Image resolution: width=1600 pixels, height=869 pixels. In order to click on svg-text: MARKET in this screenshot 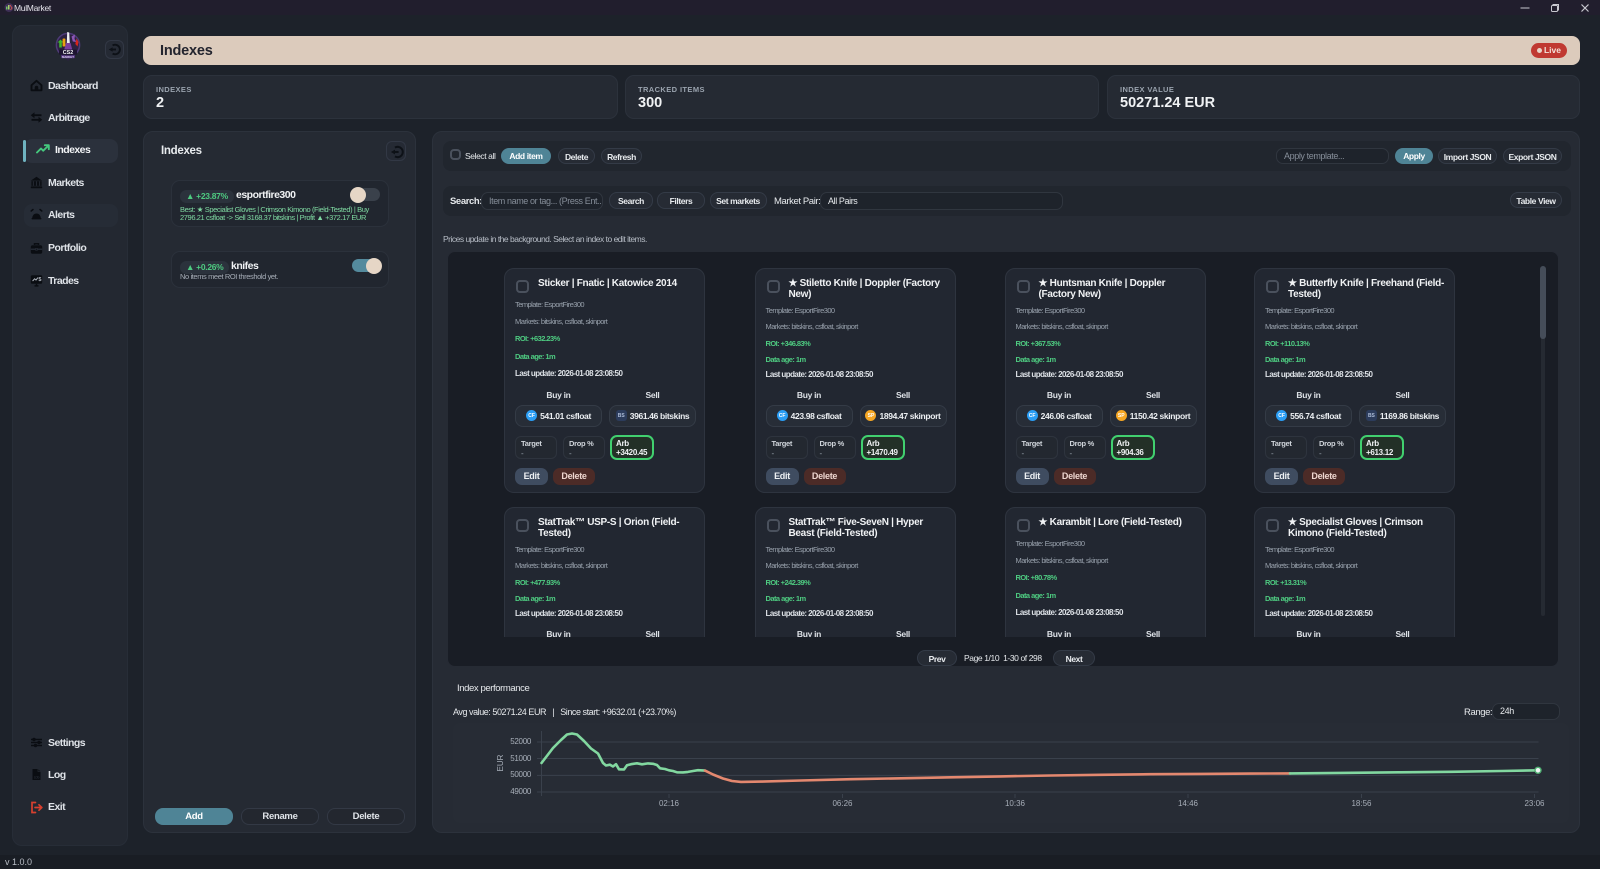, I will do `click(68, 57)`.